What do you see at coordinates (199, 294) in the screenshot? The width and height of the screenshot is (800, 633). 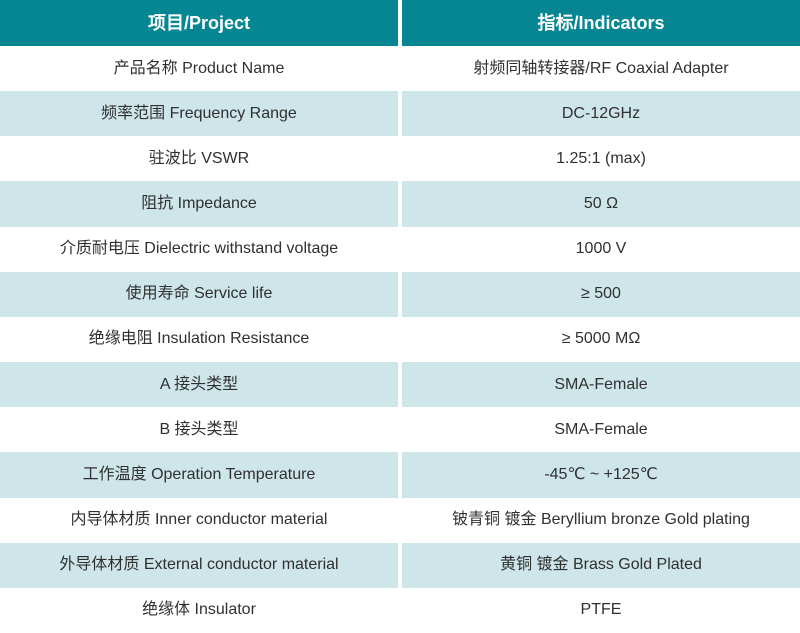 I see `project-cell: 使用寿命 Service life` at bounding box center [199, 294].